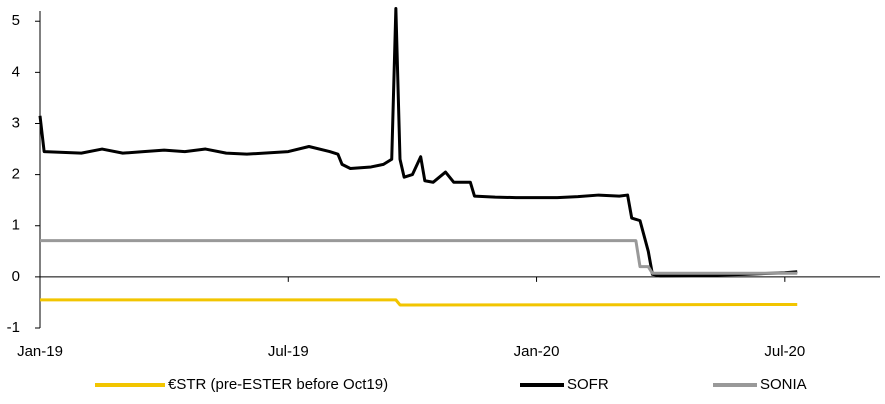 Image resolution: width=885 pixels, height=404 pixels. I want to click on y-tick-label: 1, so click(16, 225).